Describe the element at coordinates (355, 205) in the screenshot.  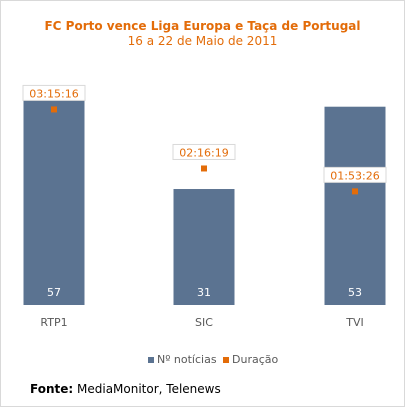
I see `bar-tvi` at that location.